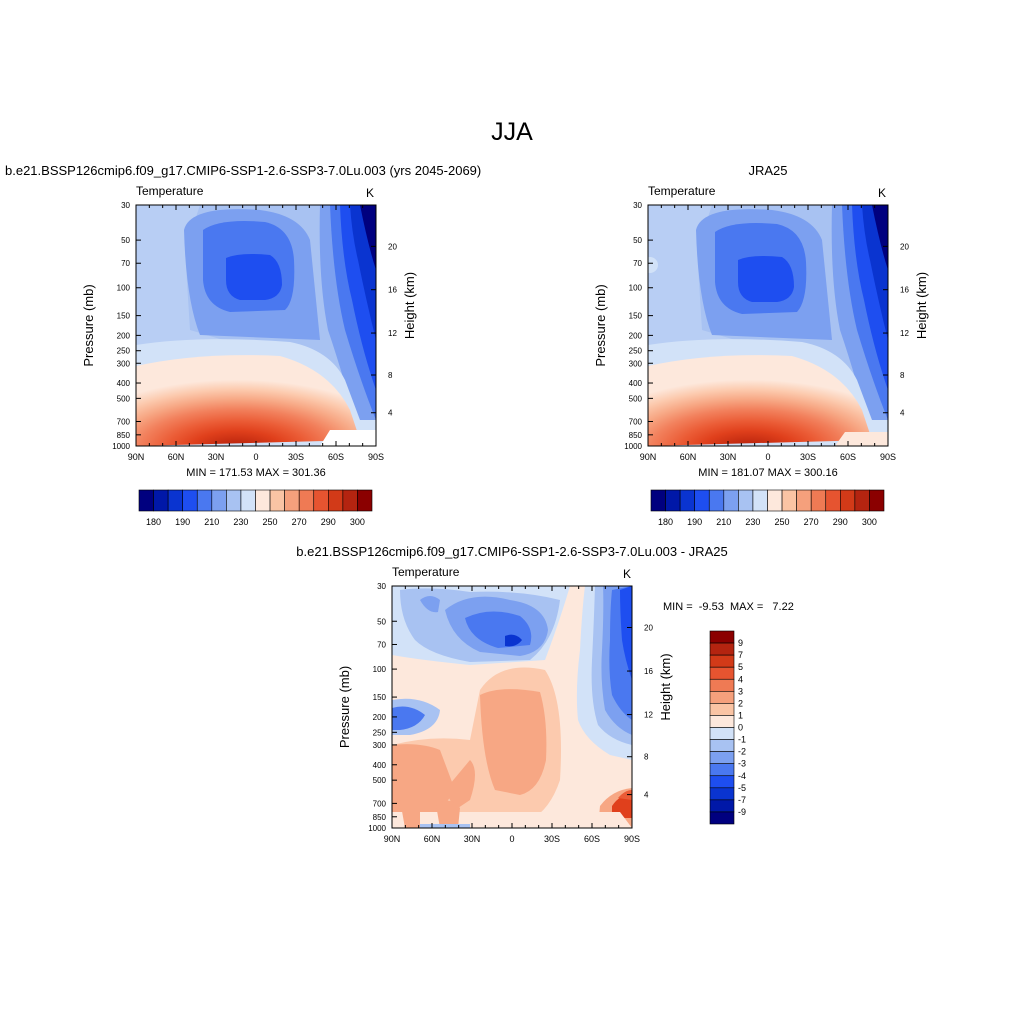 The height and width of the screenshot is (1024, 1024). What do you see at coordinates (742, 800) in the screenshot?
I see `colorbar-label: -7` at bounding box center [742, 800].